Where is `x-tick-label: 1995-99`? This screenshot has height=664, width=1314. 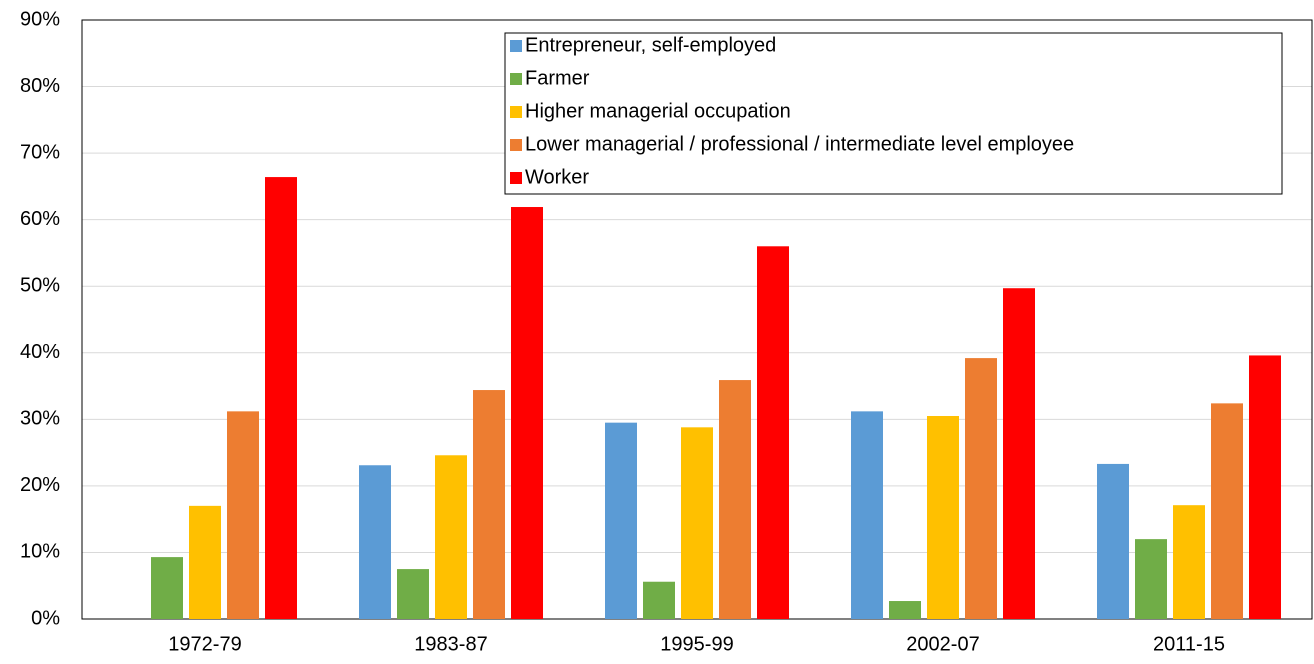 x-tick-label: 1995-99 is located at coordinates (696, 644).